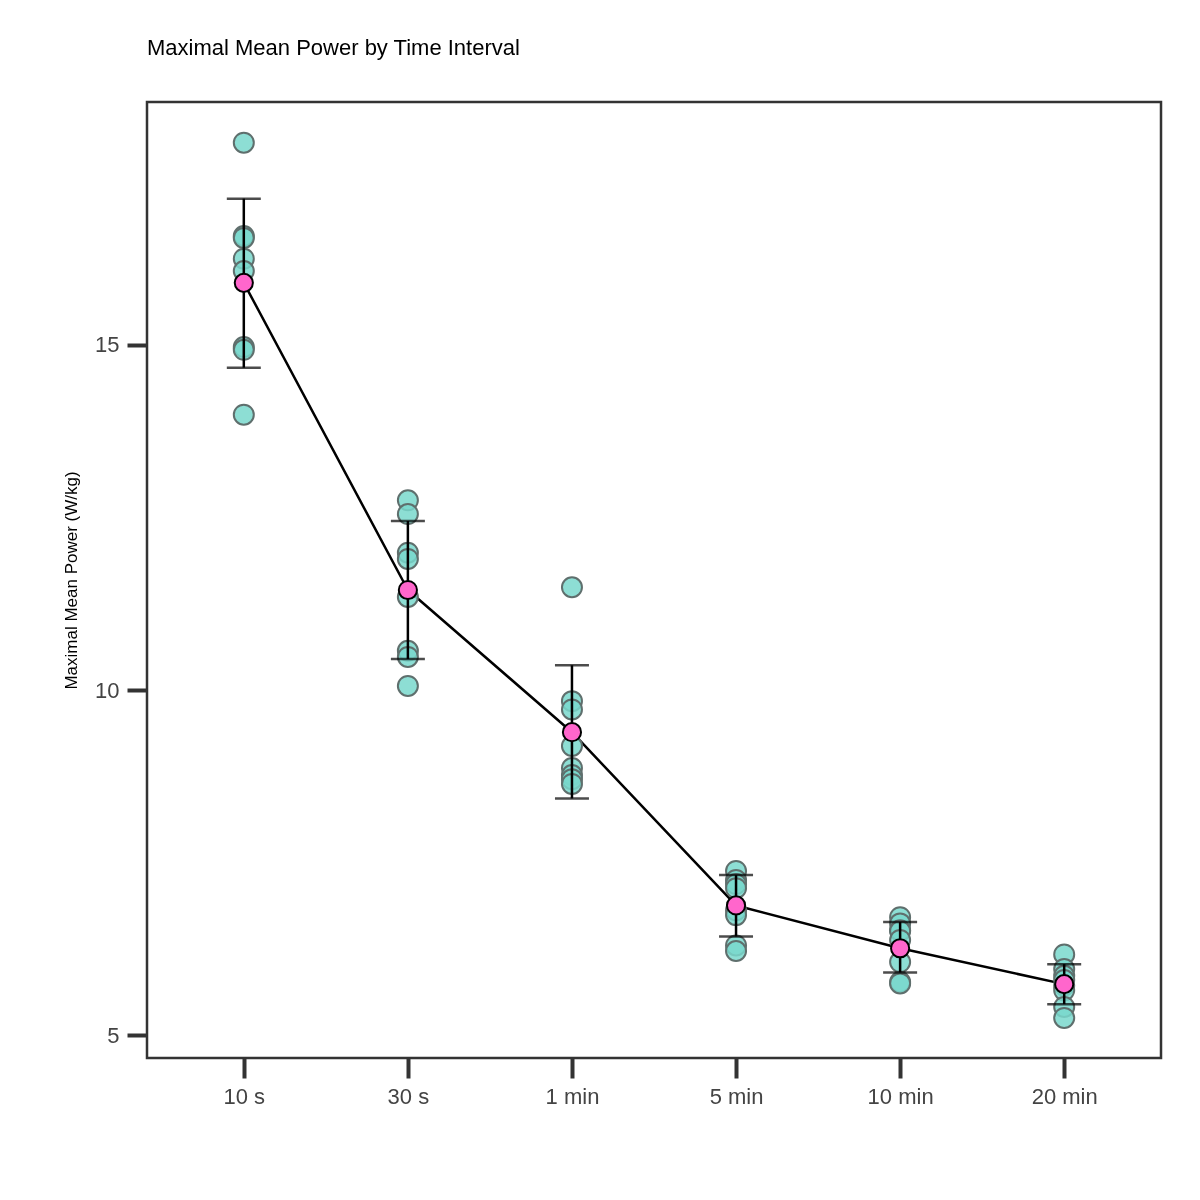 This screenshot has height=1200, width=1200. I want to click on x-tick-label: 10 min, so click(900, 1096).